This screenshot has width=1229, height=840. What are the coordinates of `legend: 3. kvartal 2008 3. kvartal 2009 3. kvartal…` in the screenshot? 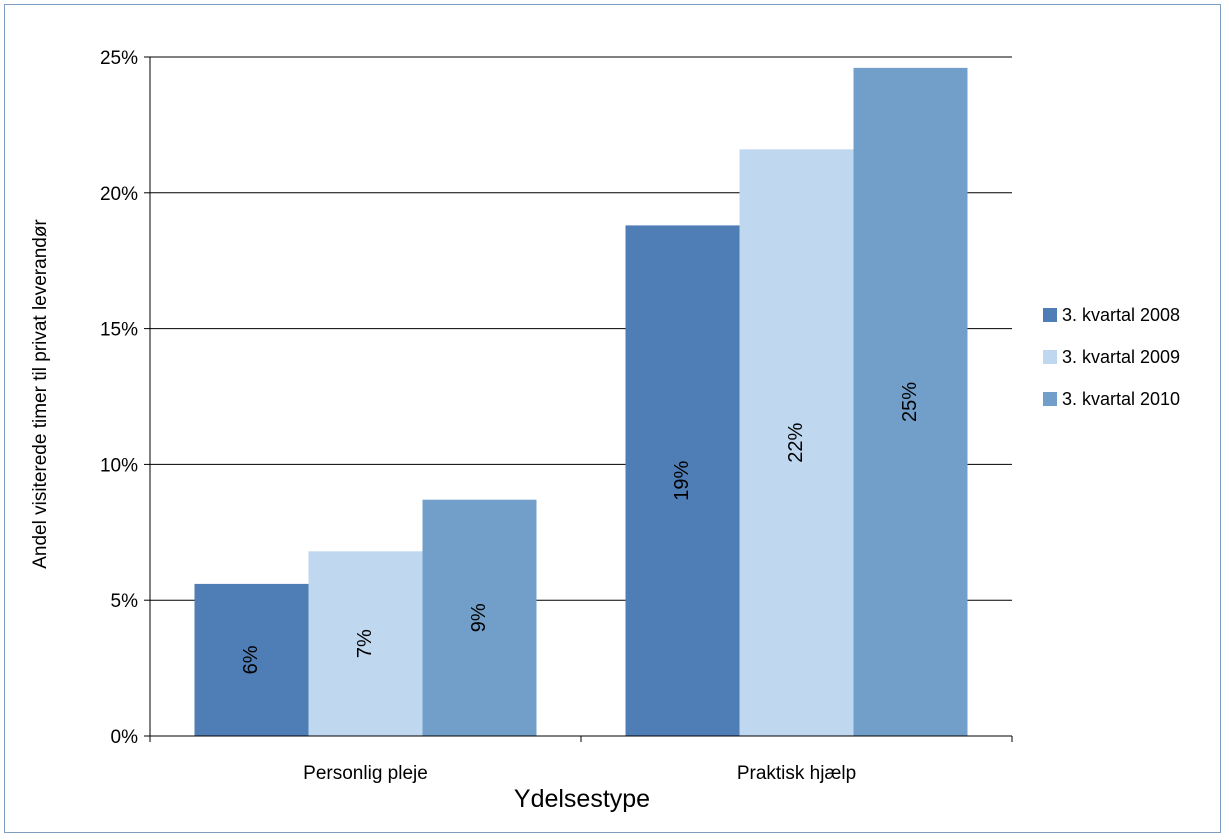 It's located at (1111, 357).